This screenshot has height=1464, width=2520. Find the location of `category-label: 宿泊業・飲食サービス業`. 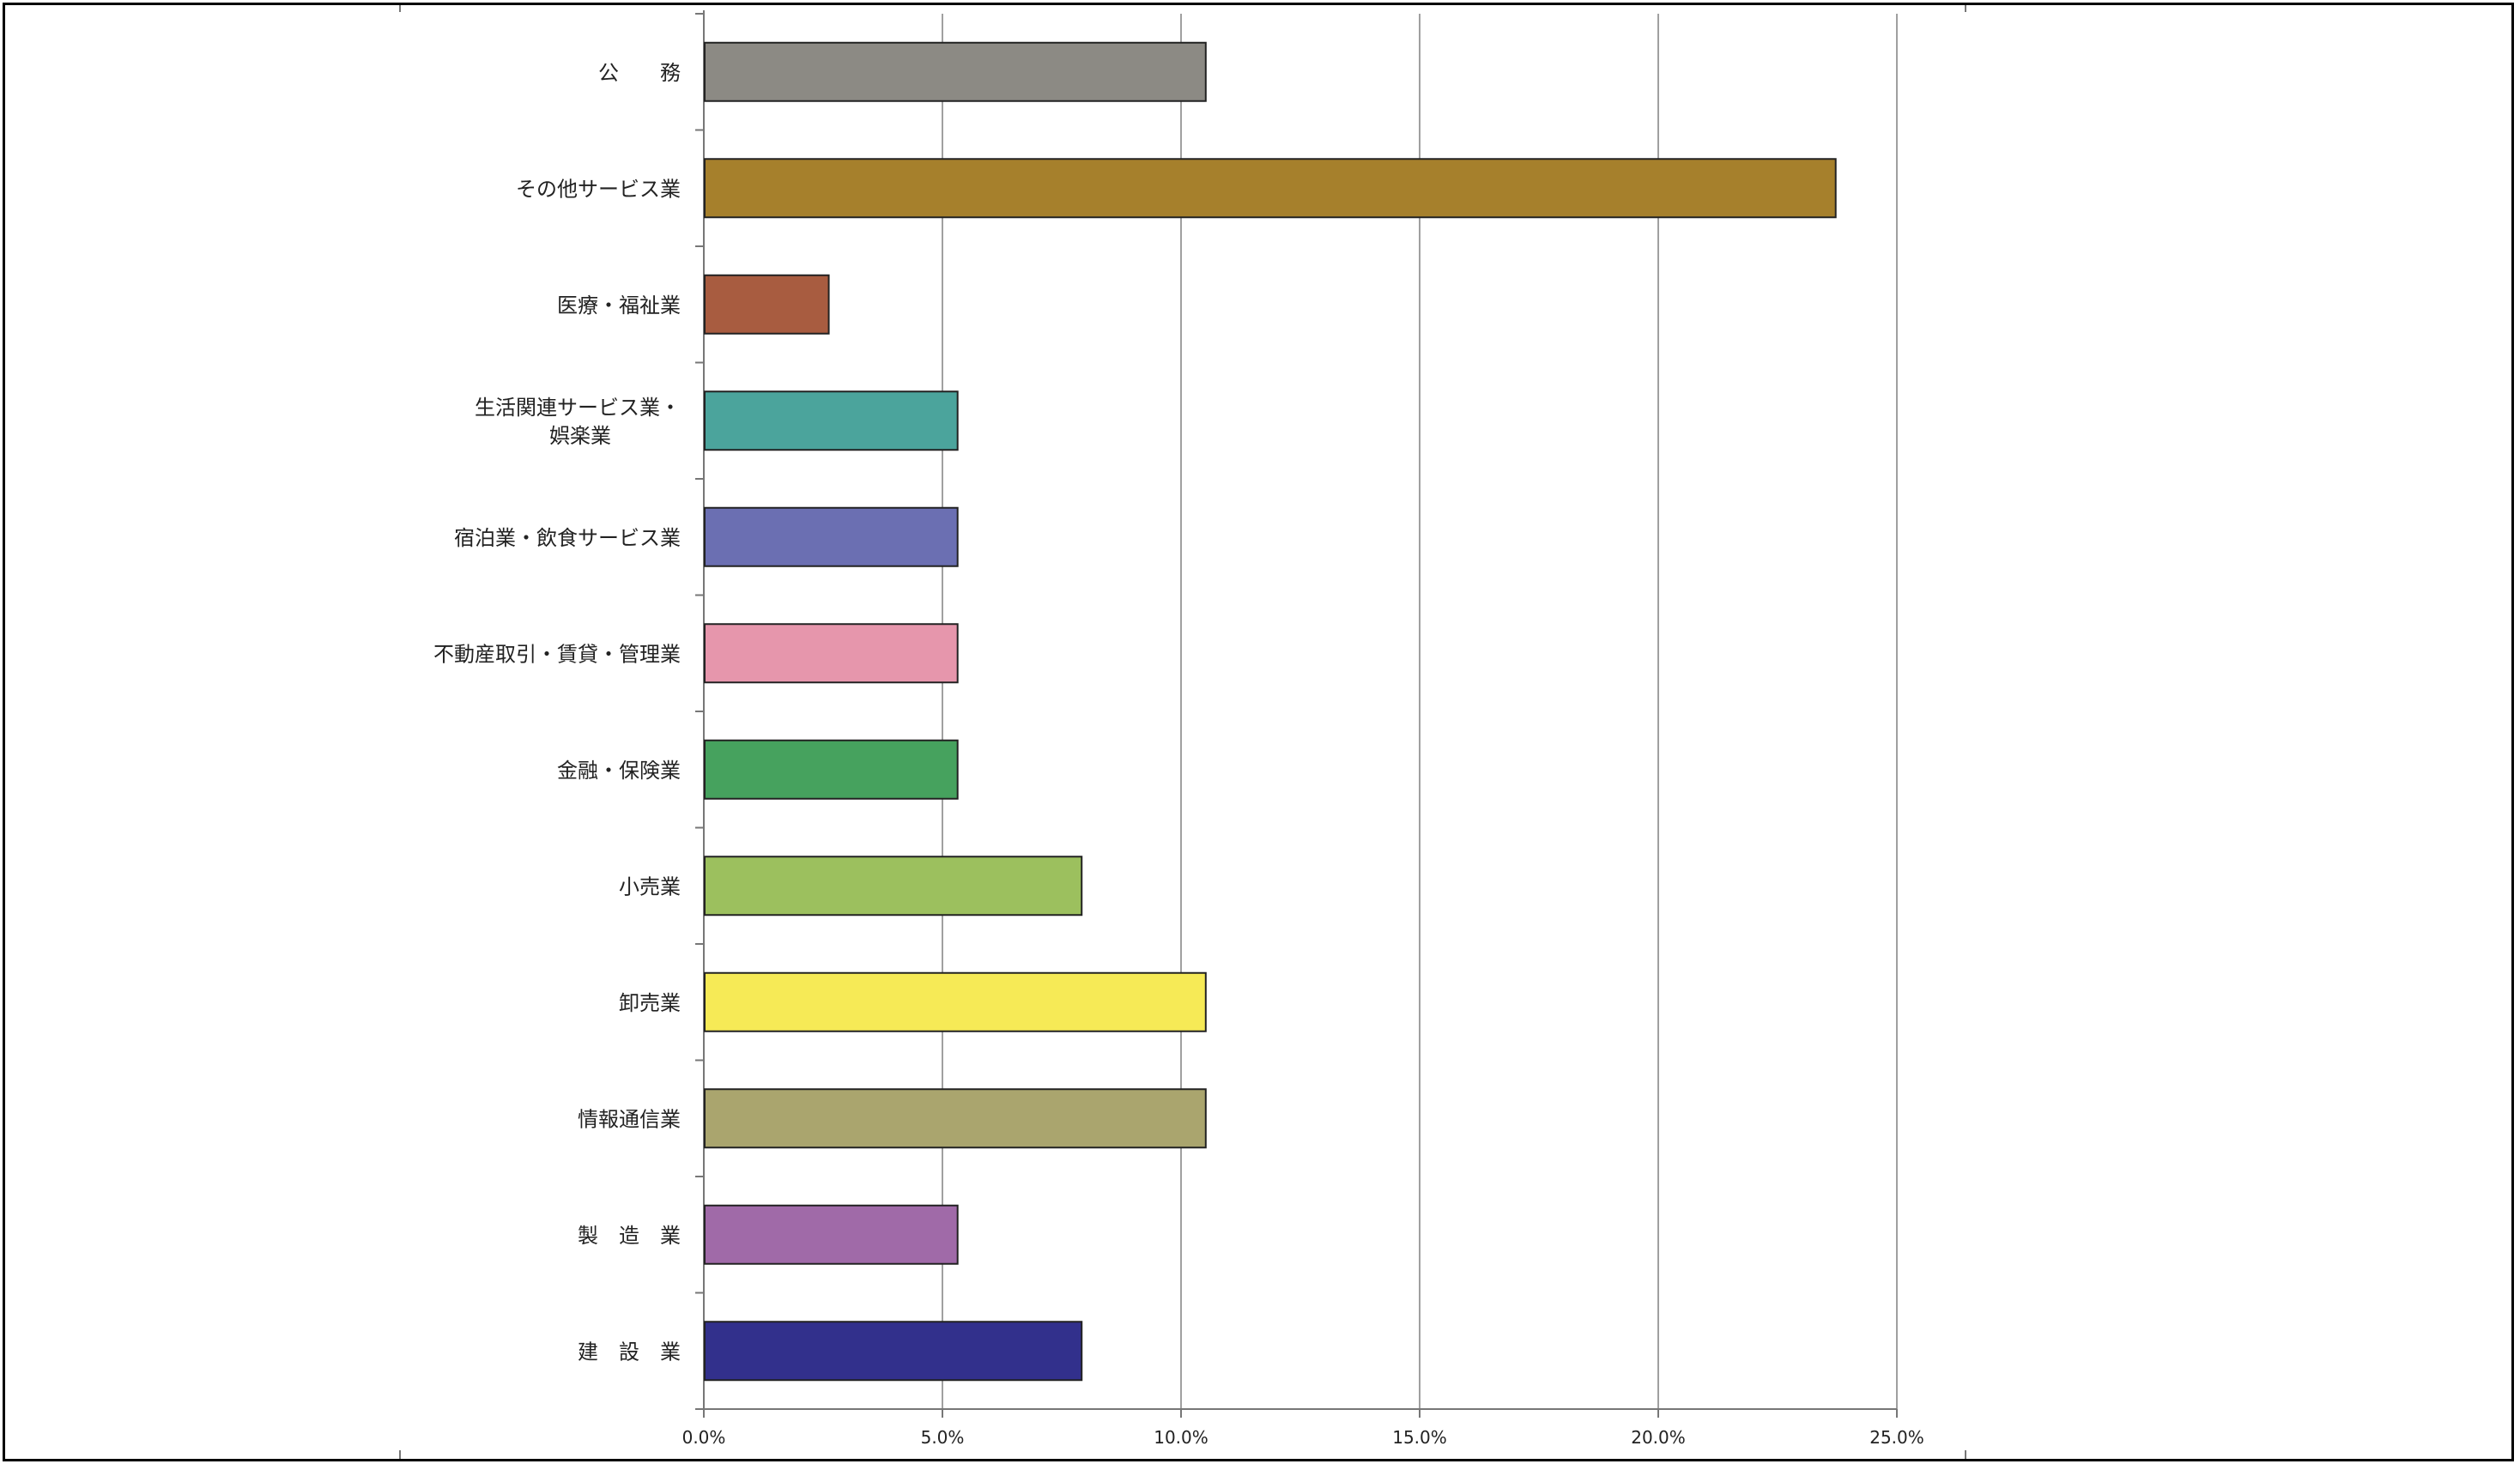

category-label: 宿泊業・飲食サービス業 is located at coordinates (568, 538).